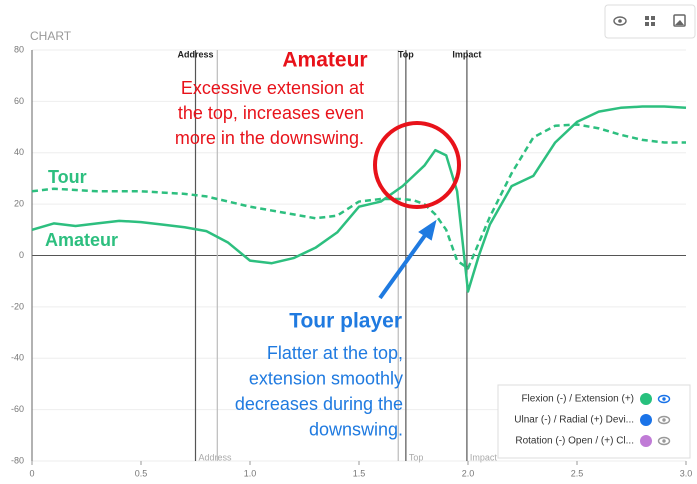 This screenshot has width=697, height=484. I want to click on y-tick-label: 60, so click(19, 101).